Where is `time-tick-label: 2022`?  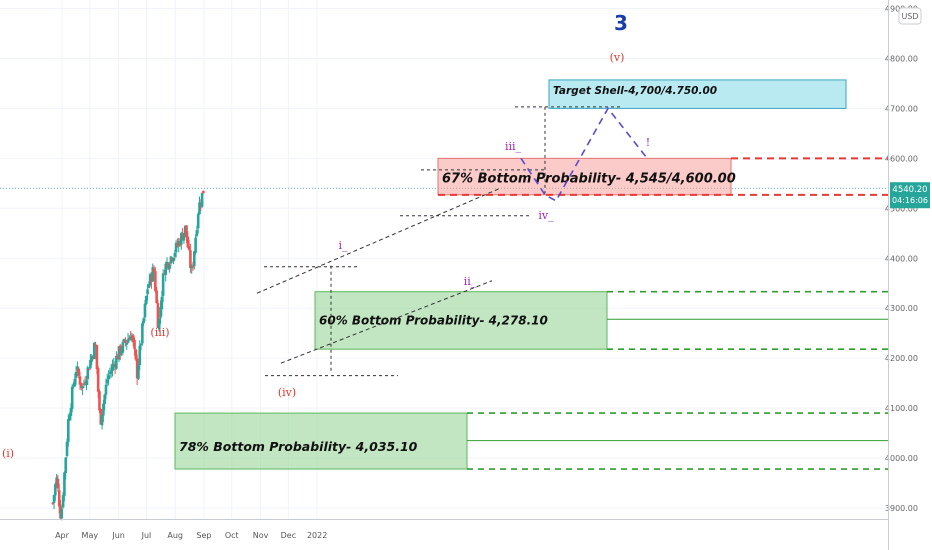
time-tick-label: 2022 is located at coordinates (317, 535).